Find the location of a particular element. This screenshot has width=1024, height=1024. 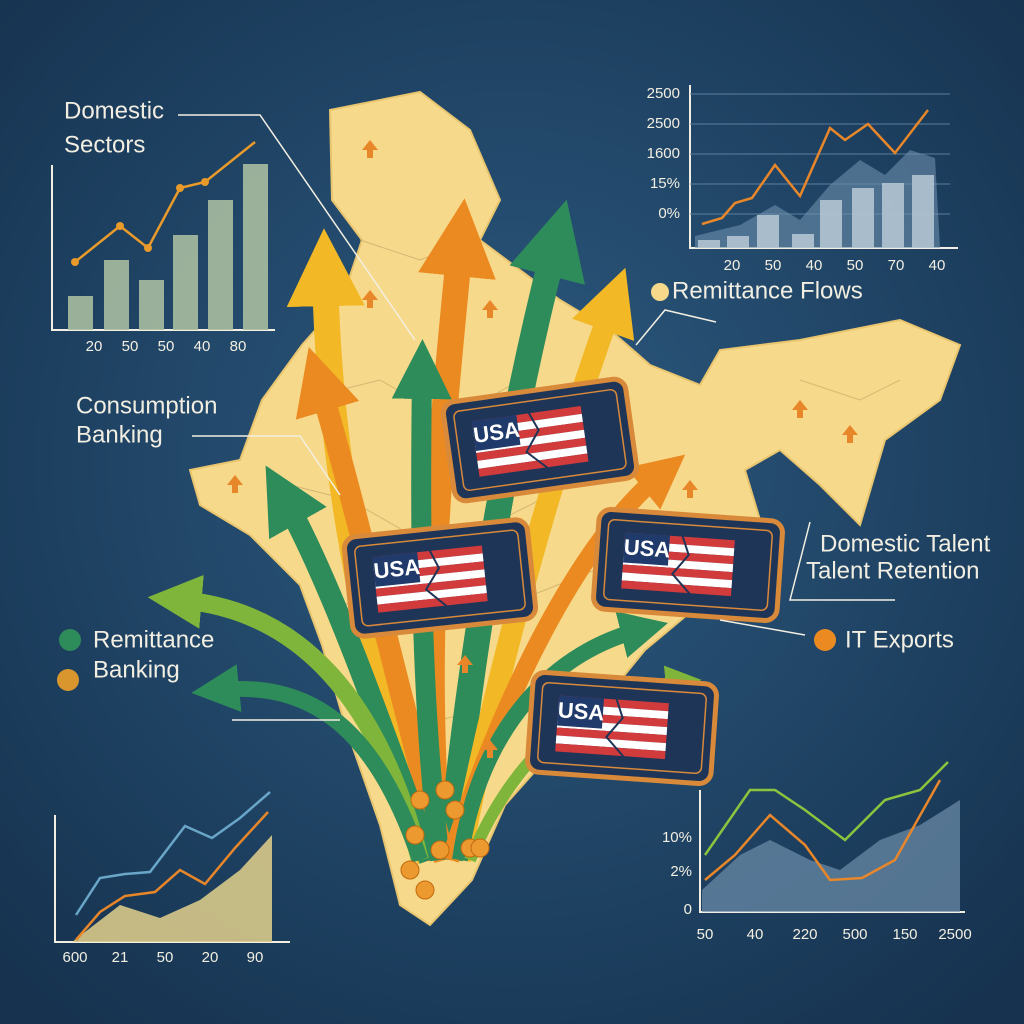

callout: Domestic Talent is located at coordinates (905, 543).